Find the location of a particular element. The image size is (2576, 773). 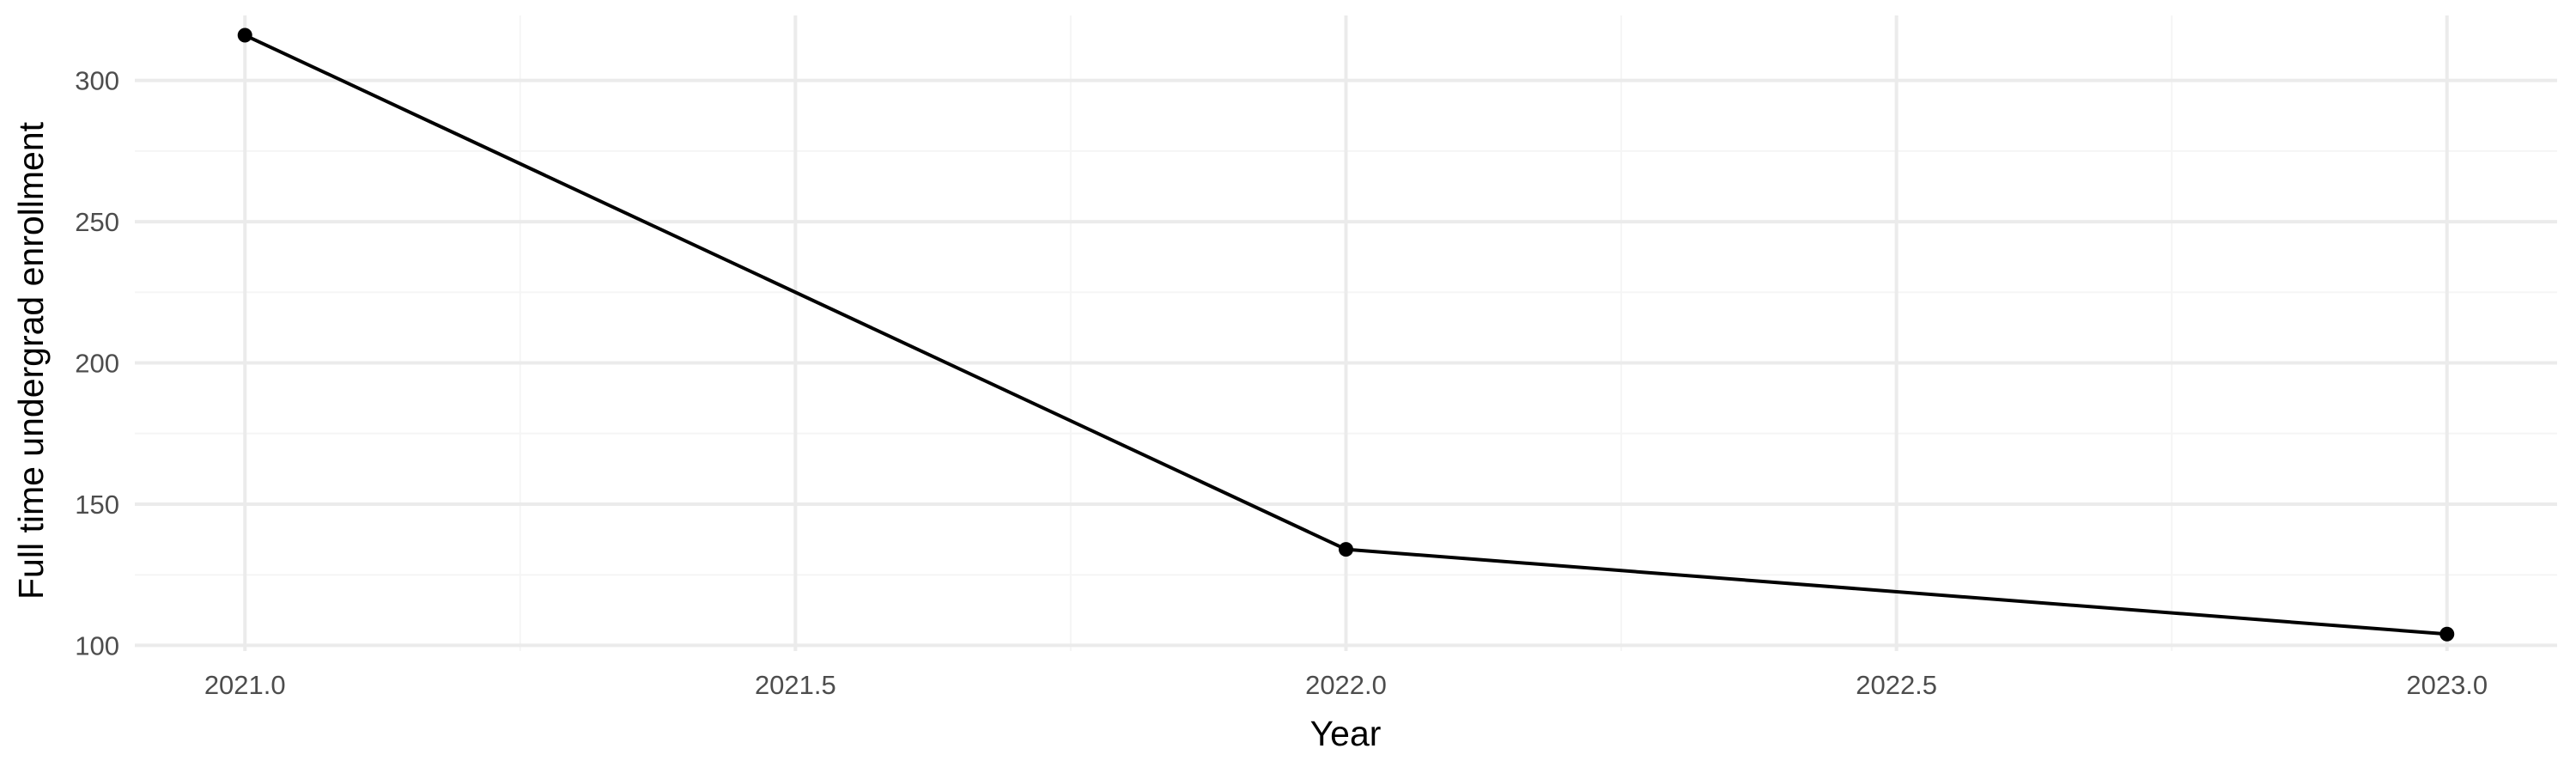

y-tick-label: 250 is located at coordinates (97, 222).